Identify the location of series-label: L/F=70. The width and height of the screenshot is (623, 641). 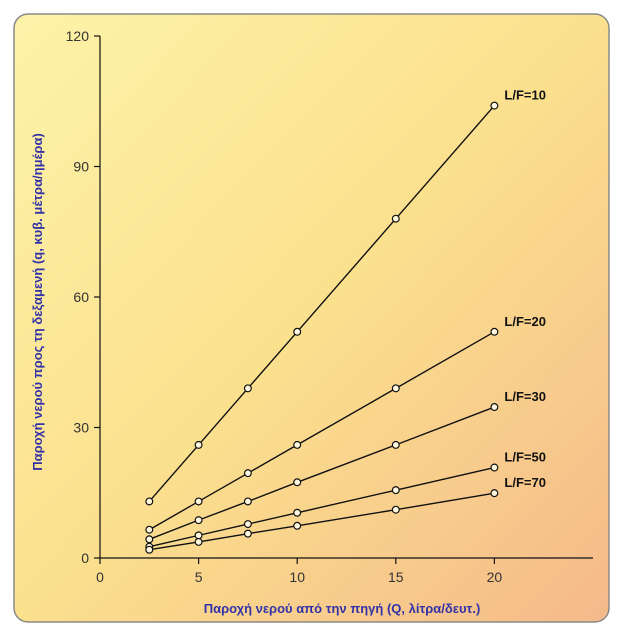
(525, 482).